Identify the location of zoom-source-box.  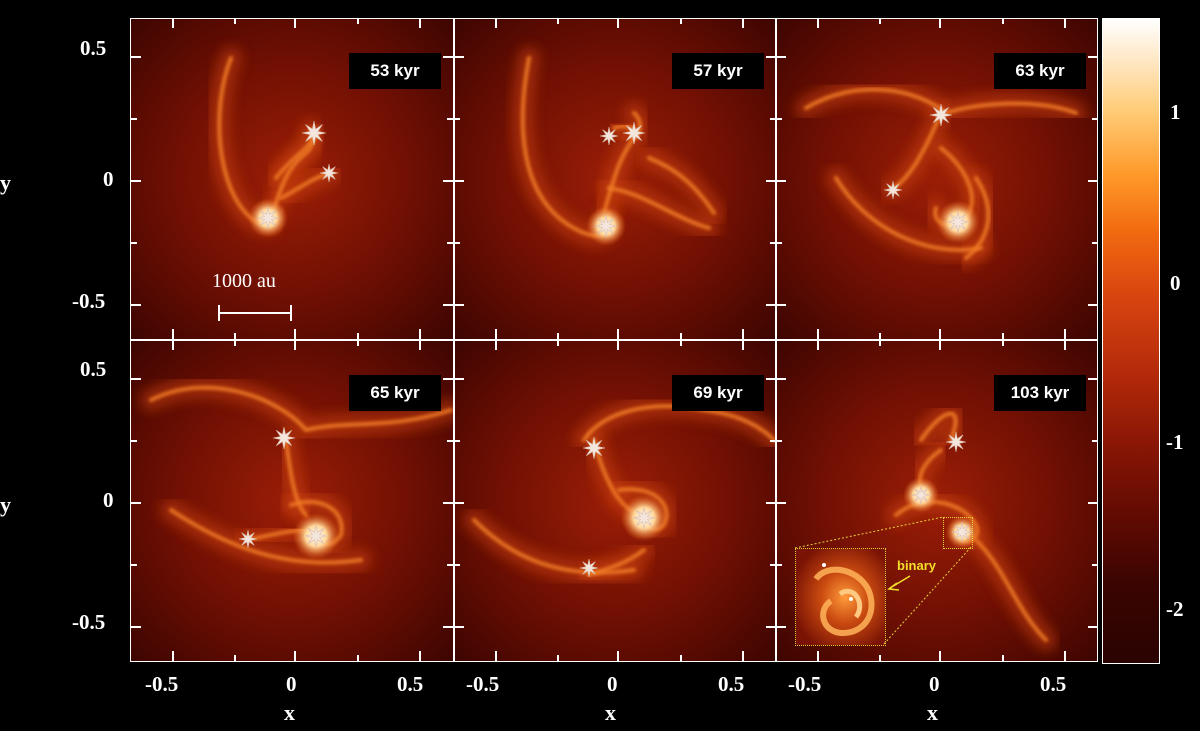
(958, 533).